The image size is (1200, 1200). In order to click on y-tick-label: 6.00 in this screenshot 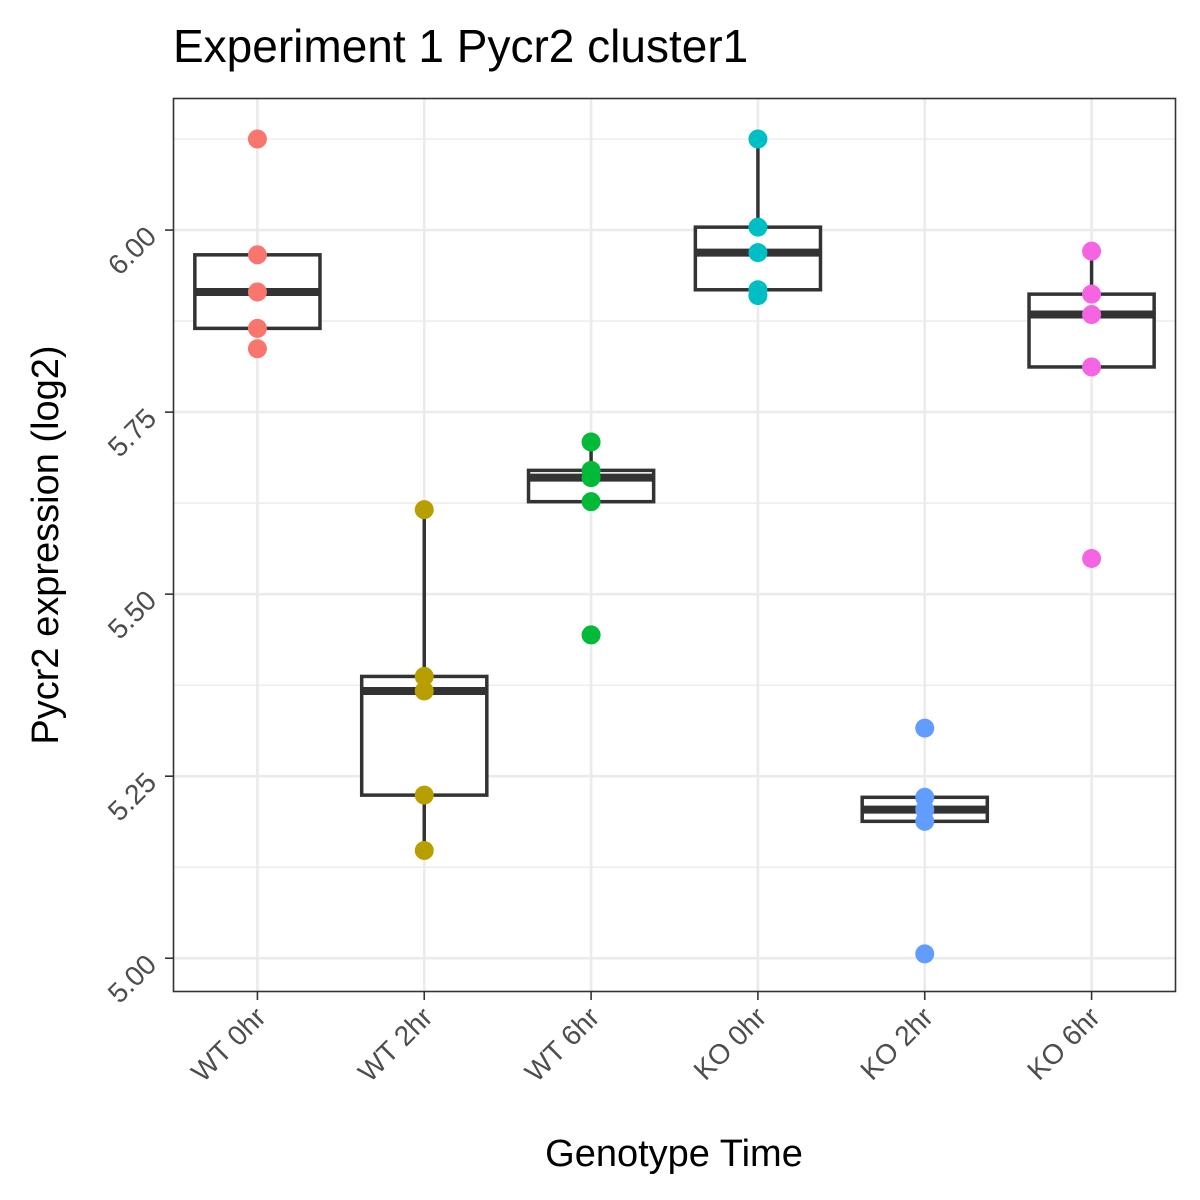, I will do `click(132, 250)`.